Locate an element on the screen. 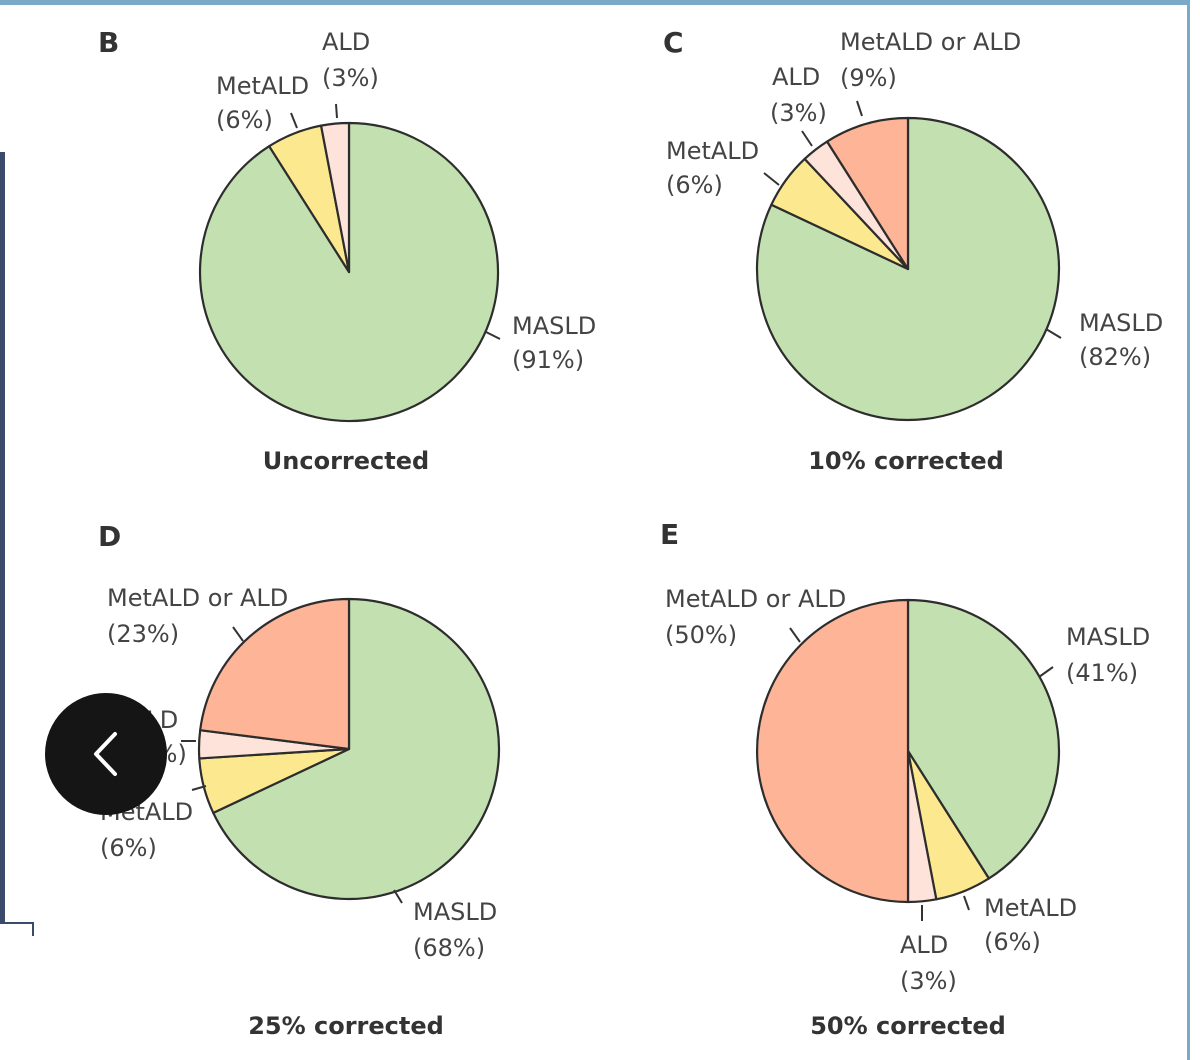 The height and width of the screenshot is (1060, 1200). slice-value-metald-or-ald: (50%) is located at coordinates (701, 635).